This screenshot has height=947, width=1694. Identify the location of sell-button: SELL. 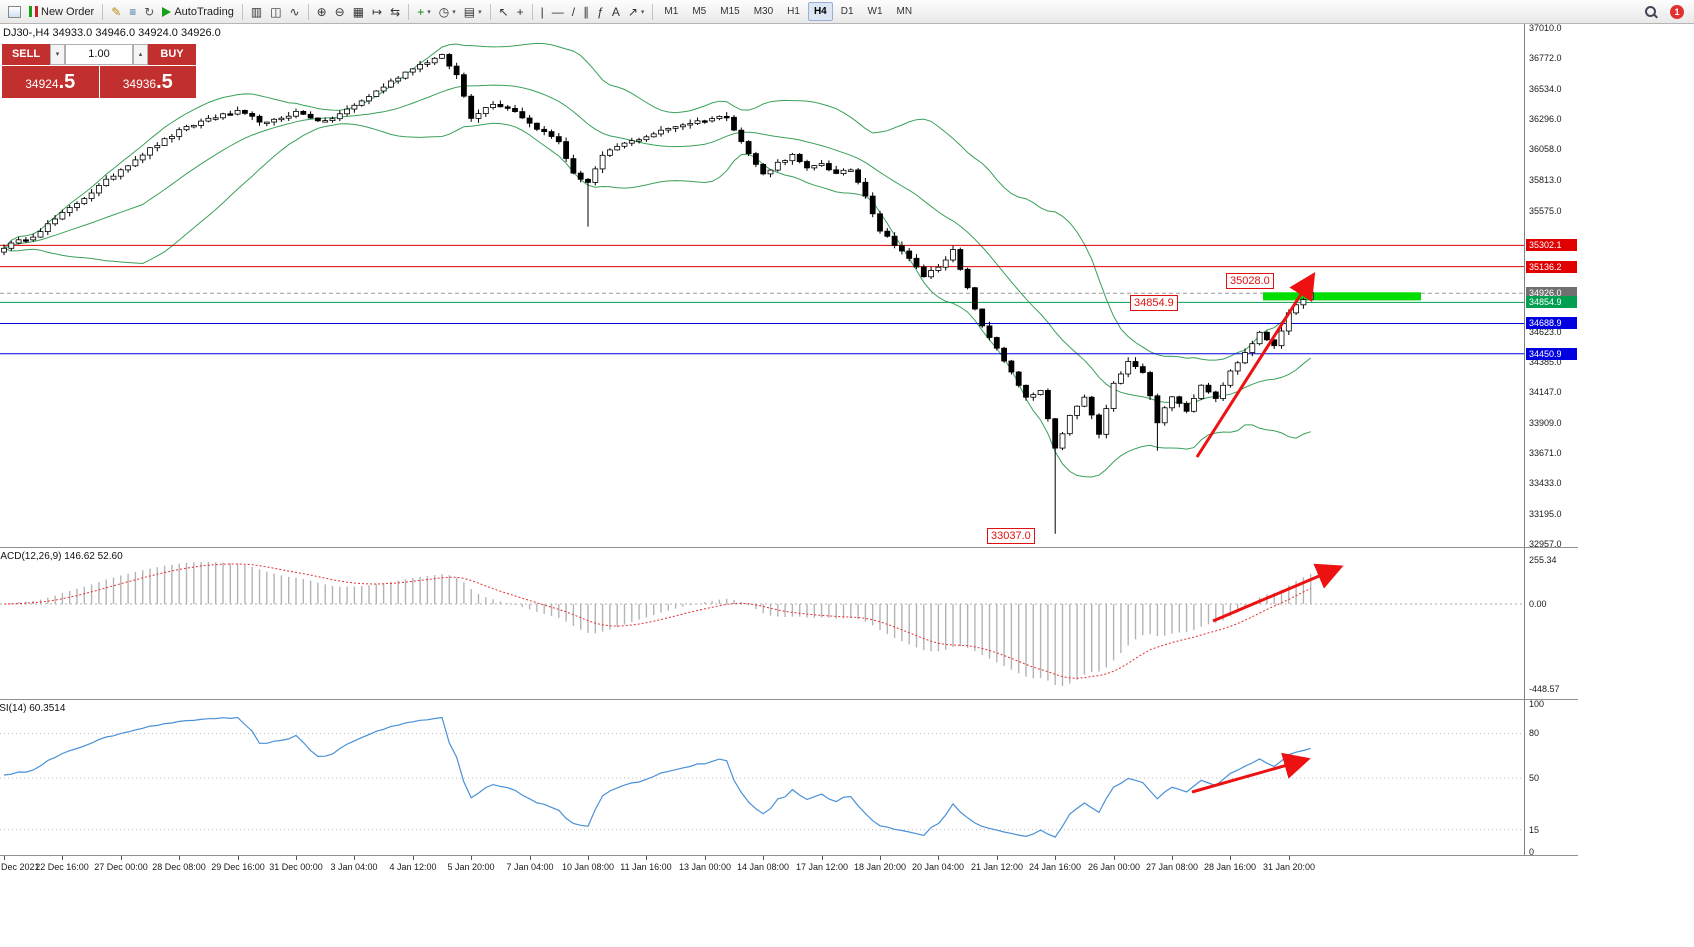
(26, 54).